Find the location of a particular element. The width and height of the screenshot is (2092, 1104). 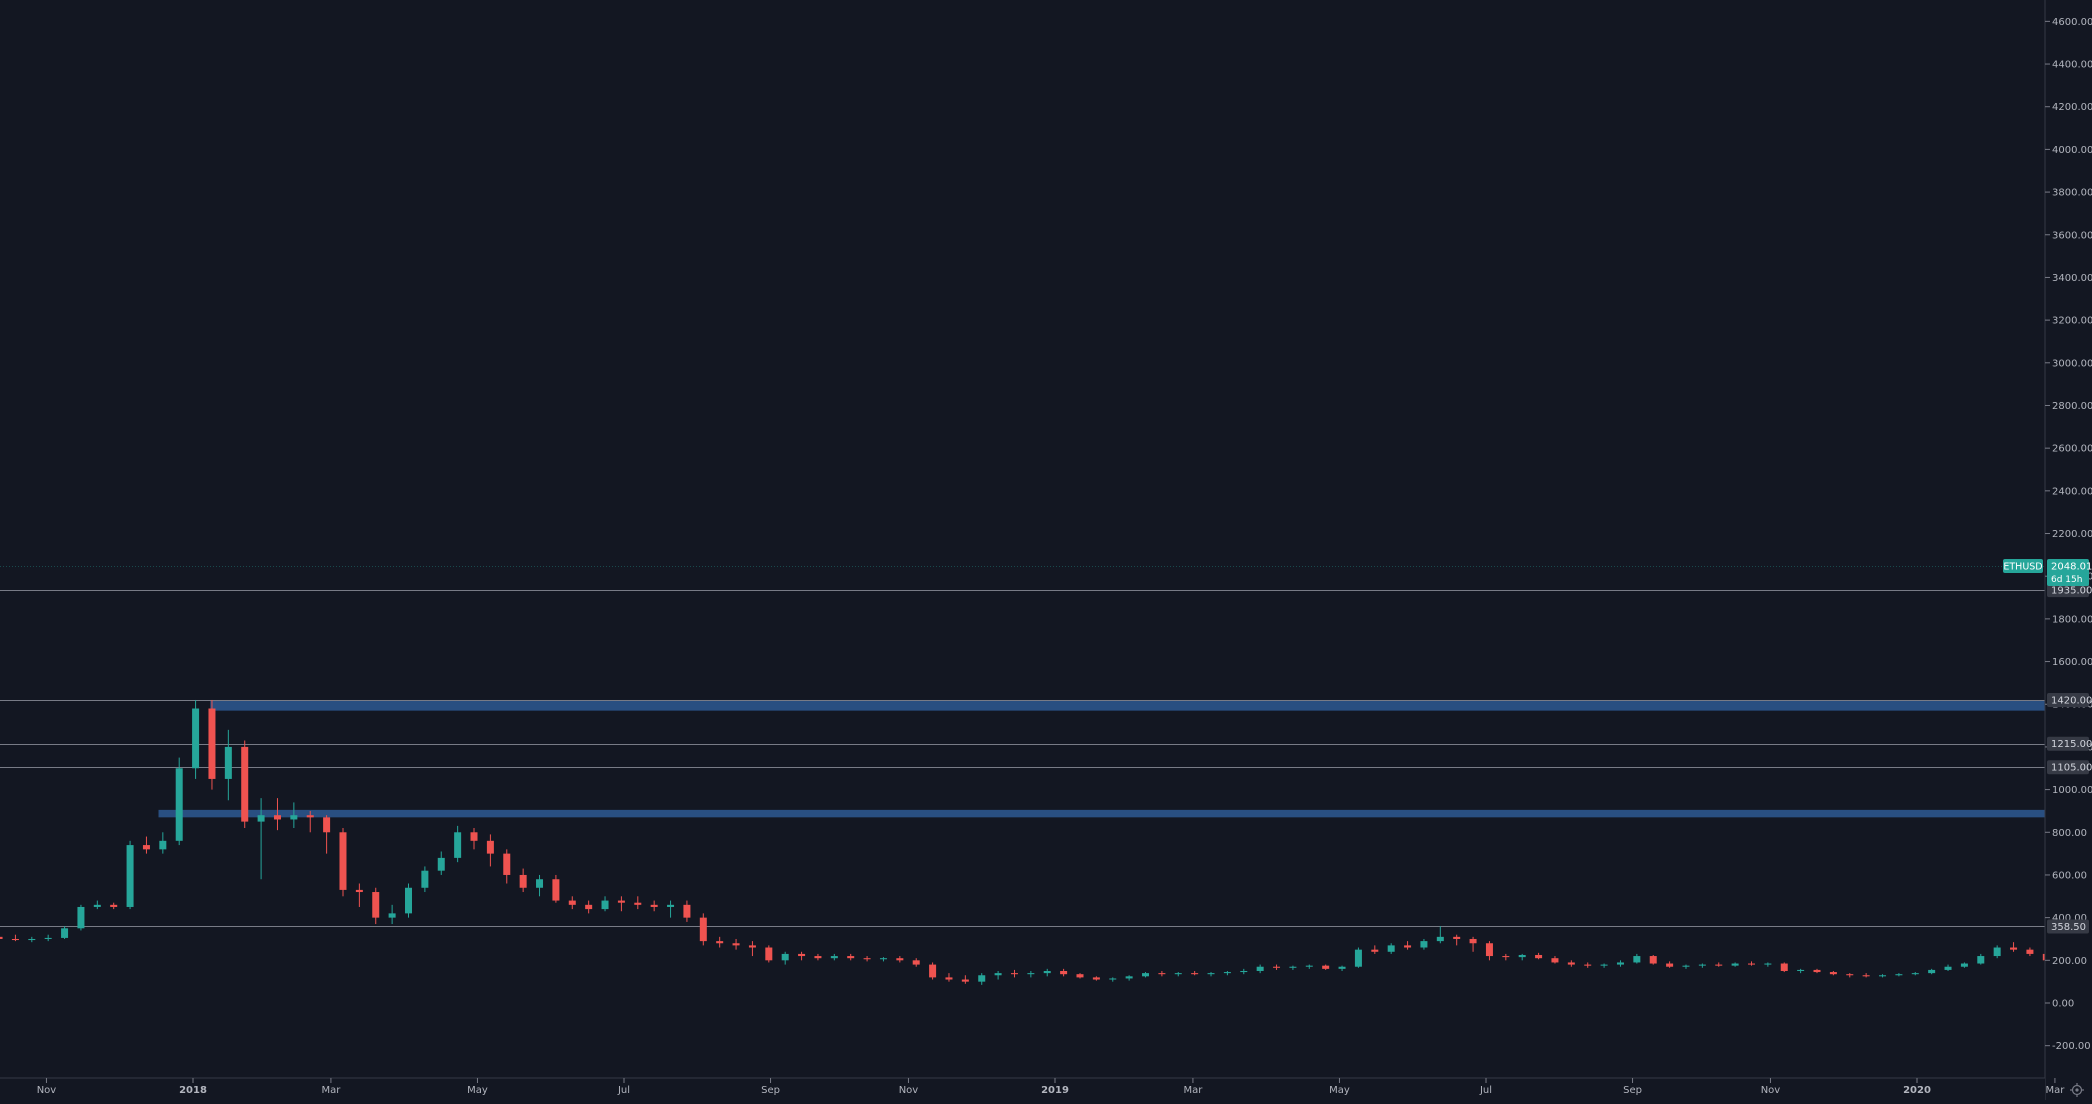

y-tick-label: 4600.00 is located at coordinates (2072, 22).